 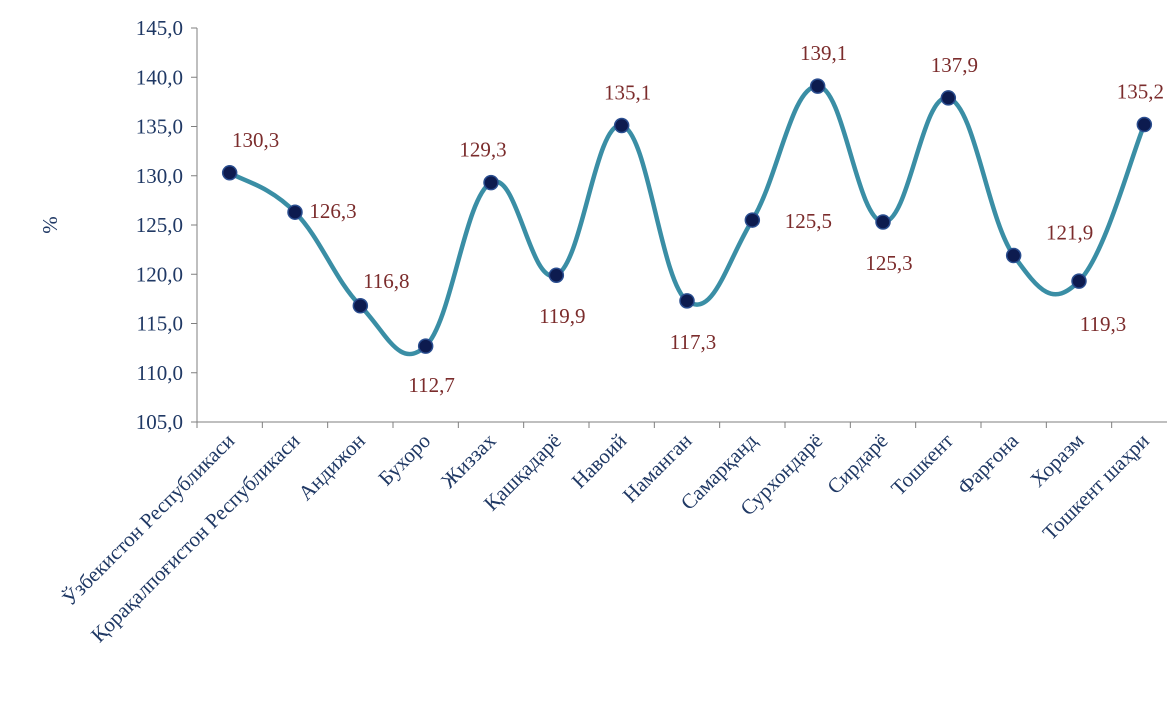 What do you see at coordinates (1056, 460) in the screenshot?
I see `x-tick-label: Хоразм` at bounding box center [1056, 460].